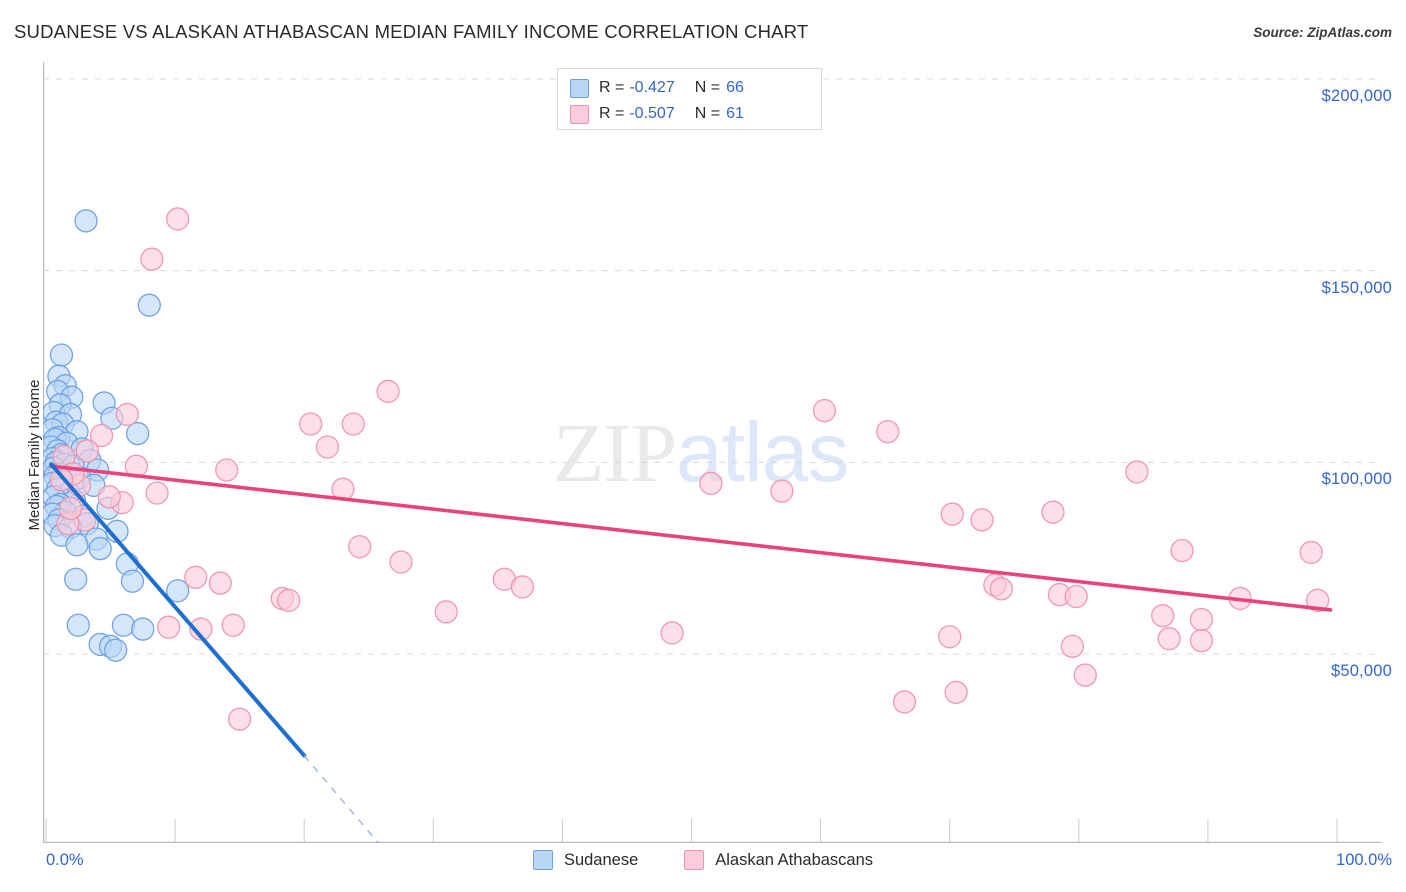  Describe the element at coordinates (1356, 287) in the screenshot. I see `y-axis-tick-label: $150,000` at that location.